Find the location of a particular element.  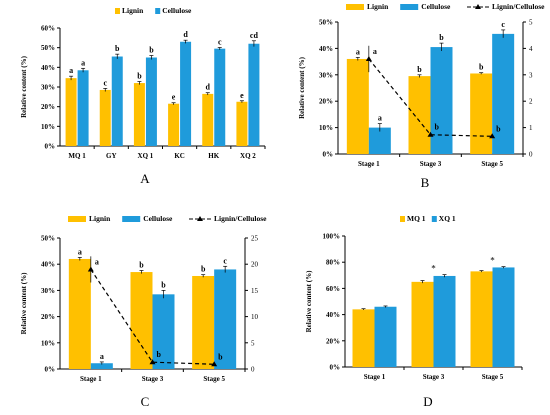

y2-tick-label: 20 is located at coordinates (255, 265).